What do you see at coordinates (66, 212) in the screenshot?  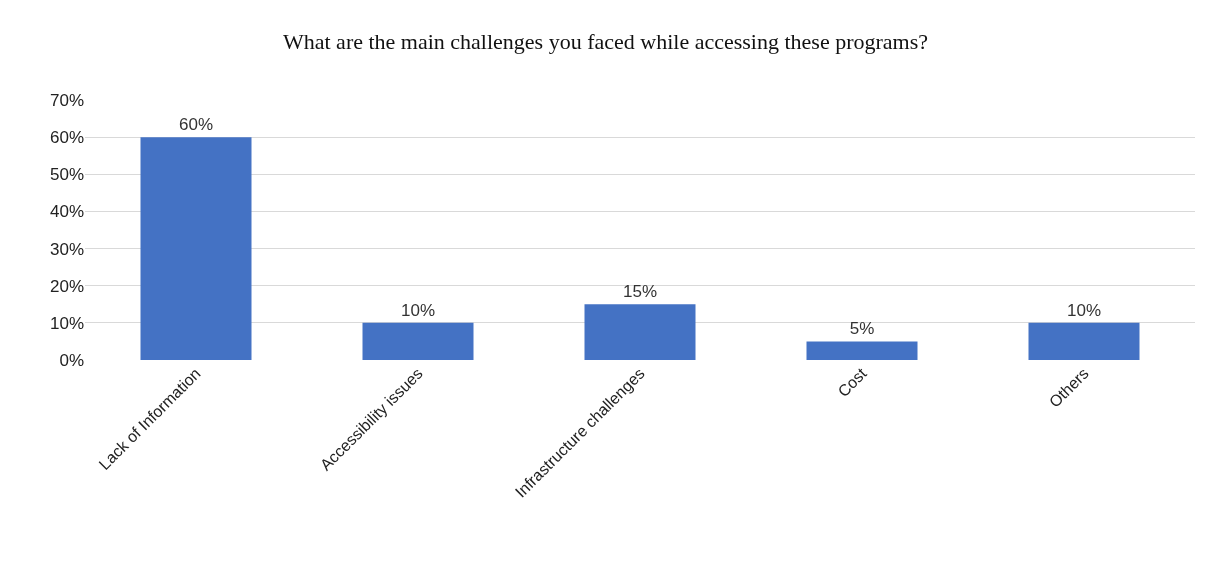 I see `y-tick-label: 40%` at bounding box center [66, 212].